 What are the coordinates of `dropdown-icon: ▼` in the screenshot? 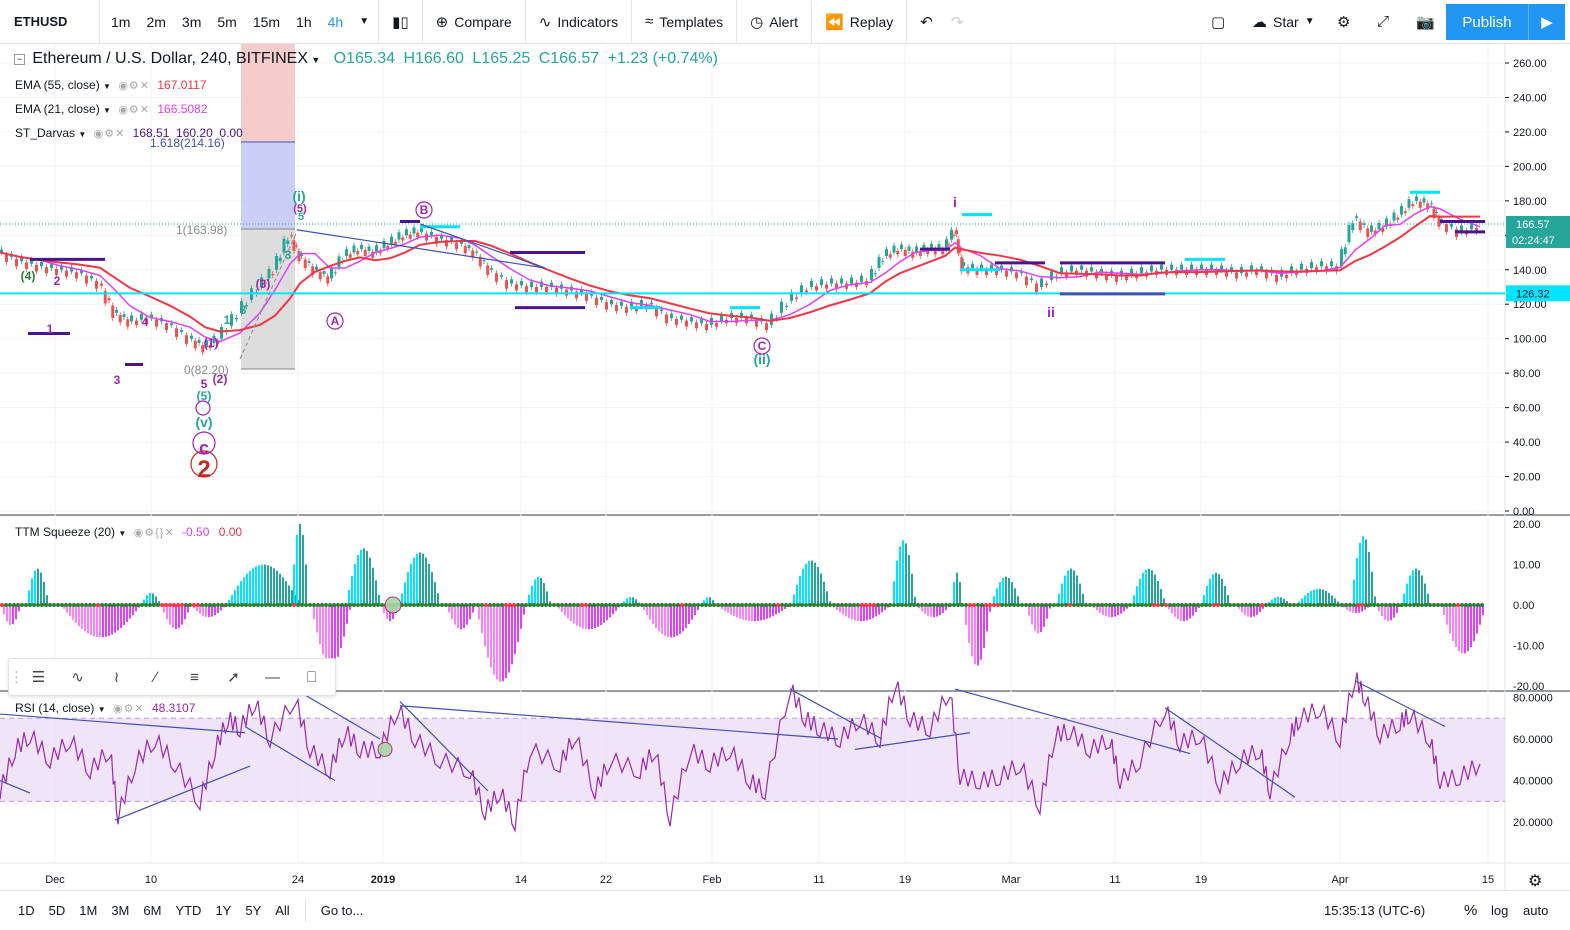 It's located at (316, 60).